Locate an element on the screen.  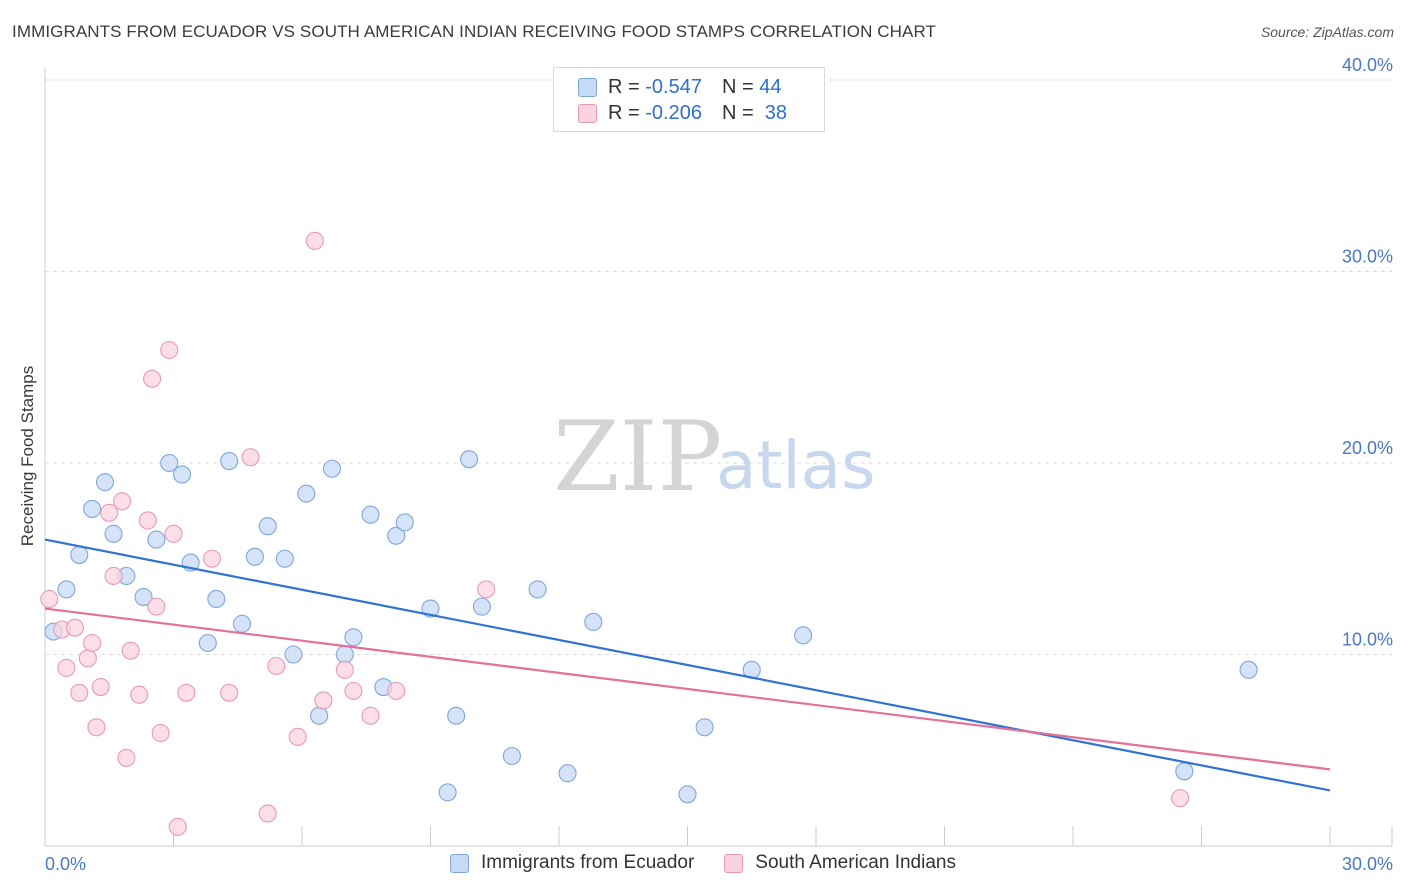
watermark-atlas: atlas is located at coordinates (796, 465).